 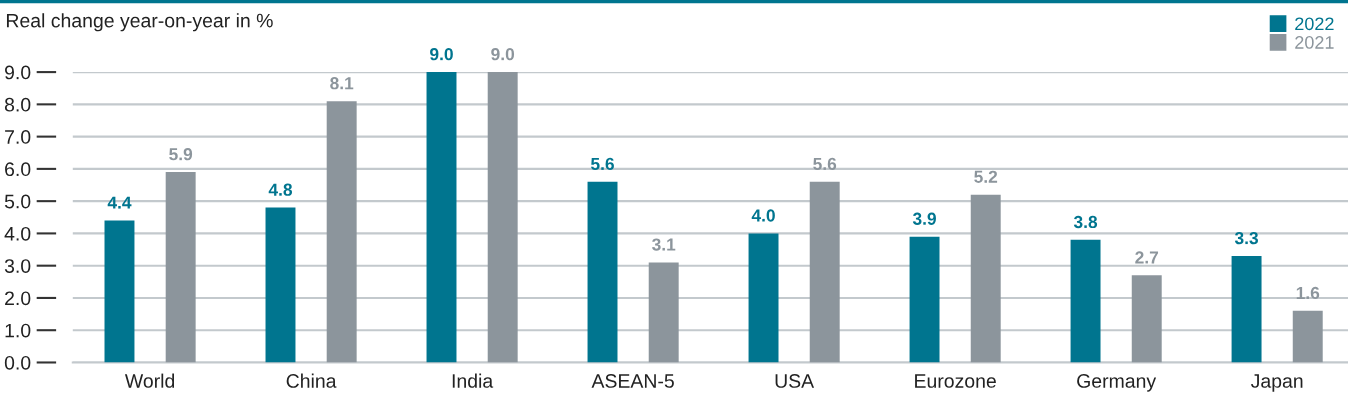 What do you see at coordinates (632, 381) in the screenshot?
I see `x-tick-label: ASEAN-5` at bounding box center [632, 381].